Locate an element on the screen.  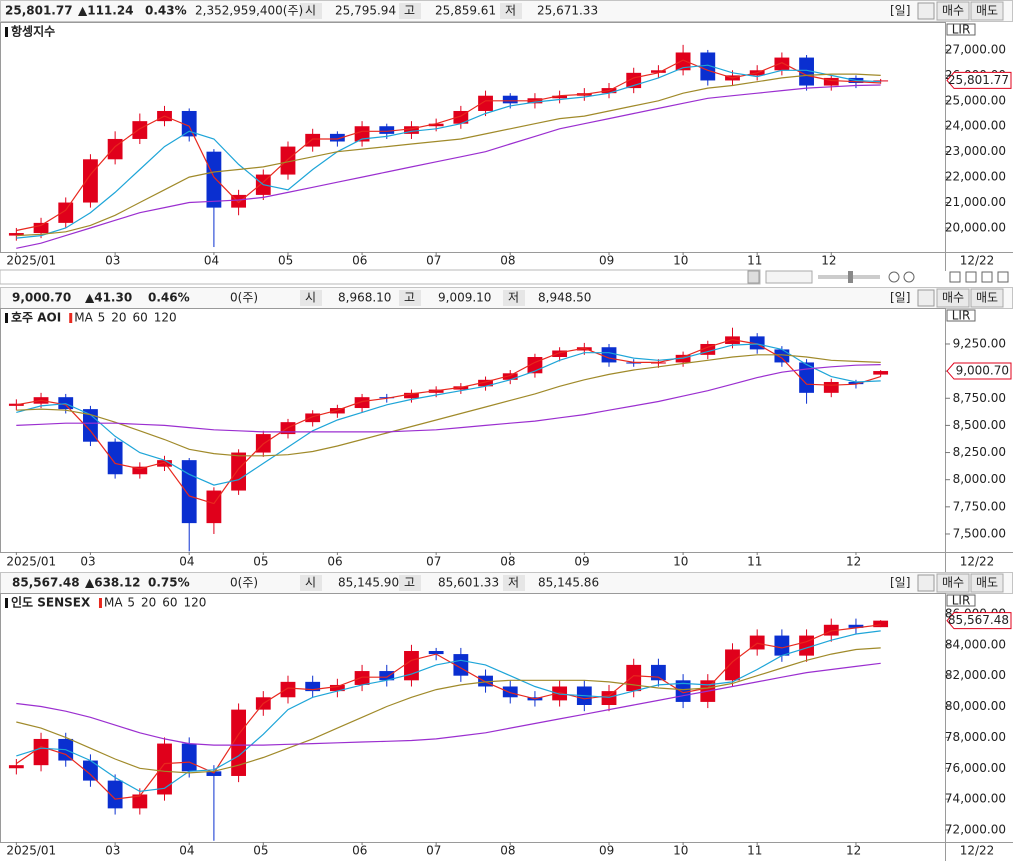
y-tick-label: 84,000.00 is located at coordinates (975, 644).